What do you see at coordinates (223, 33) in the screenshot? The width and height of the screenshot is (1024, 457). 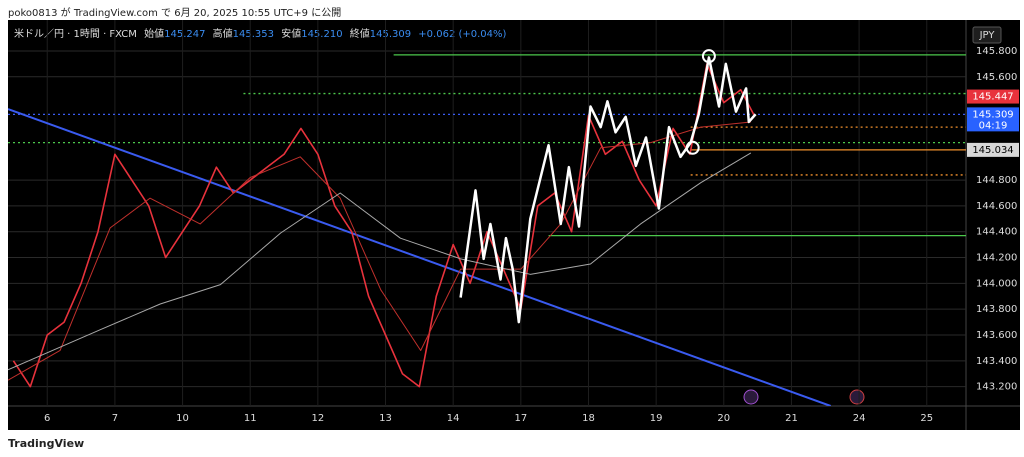 I see `label: 高値` at bounding box center [223, 33].